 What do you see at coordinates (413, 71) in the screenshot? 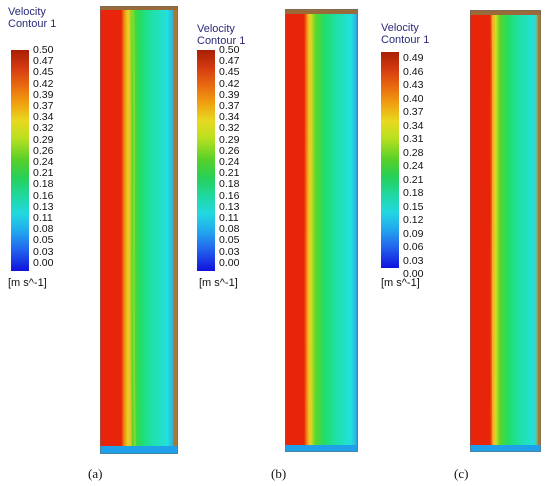
I see `tick-label: 0.46` at bounding box center [413, 71].